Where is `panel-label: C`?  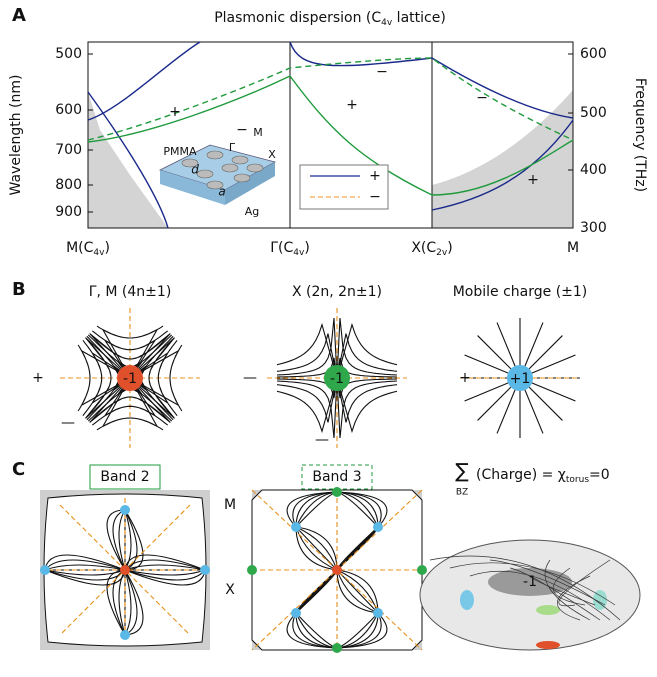 panel-label: C is located at coordinates (18, 469).